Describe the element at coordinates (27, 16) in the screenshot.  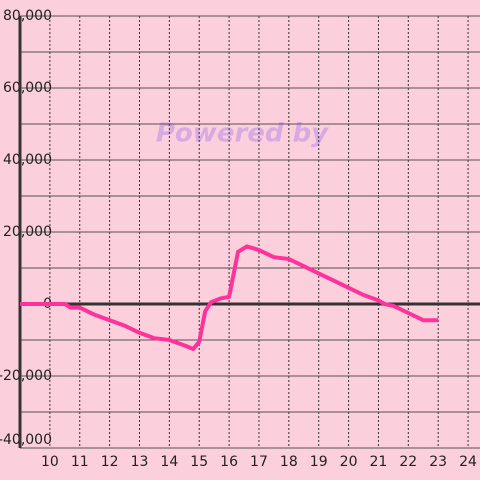
I see `y-tick-label: 80,000` at that location.